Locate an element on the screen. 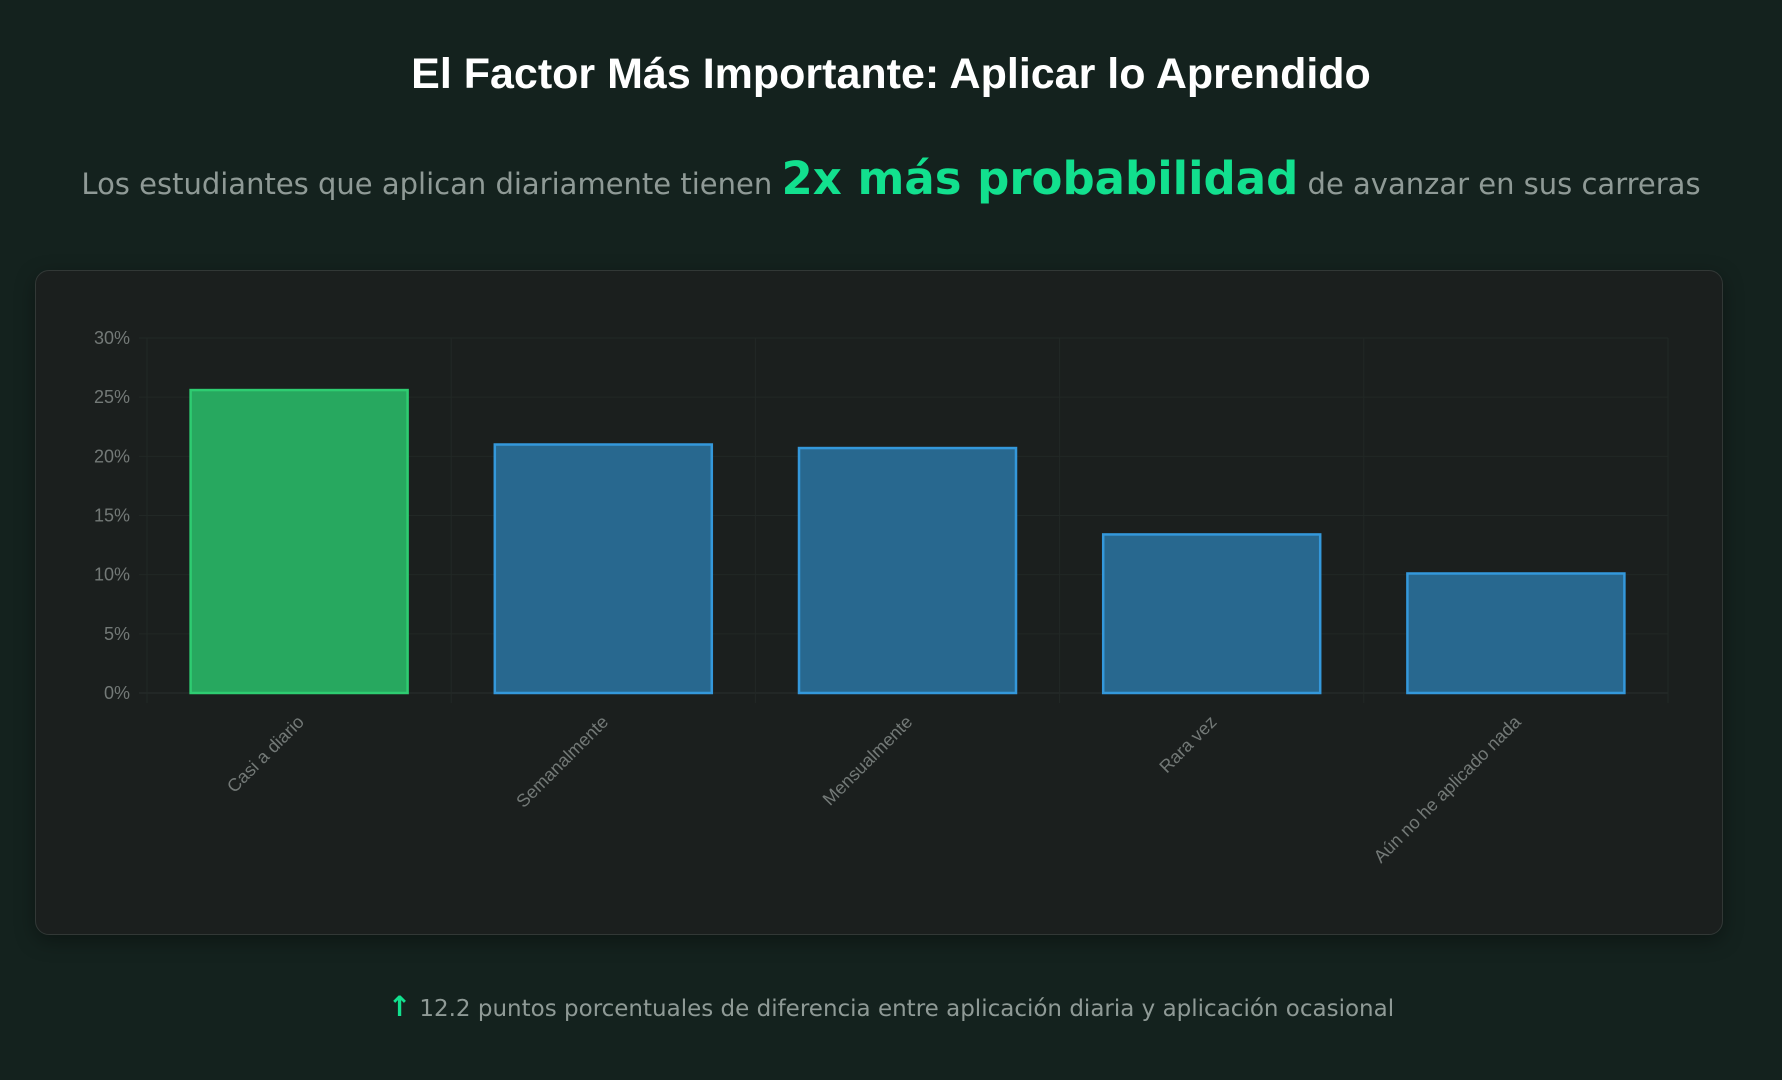 This screenshot has height=1080, width=1782. x-tick-label: Semanalmente is located at coordinates (562, 762).